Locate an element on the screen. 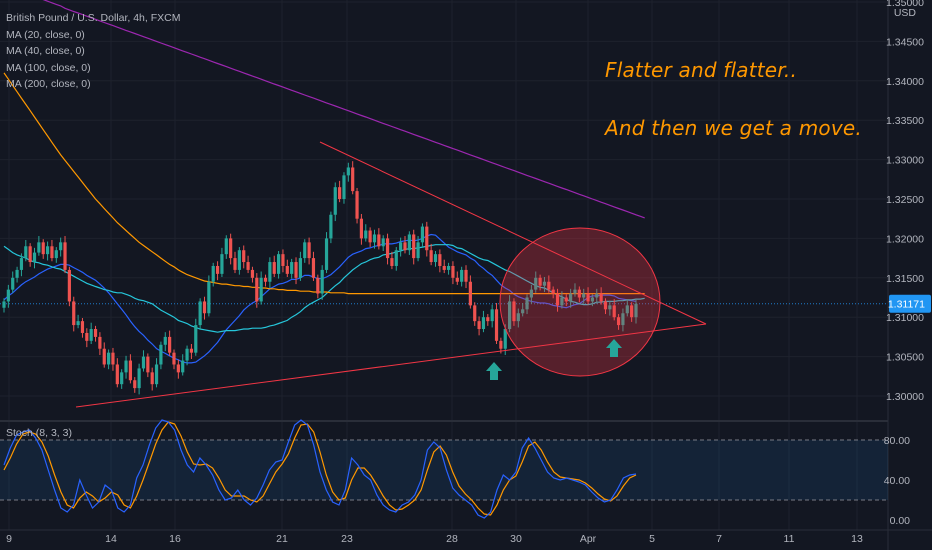 Image resolution: width=932 pixels, height=550 pixels. stoch-tick-label: 40.00 is located at coordinates (897, 481).